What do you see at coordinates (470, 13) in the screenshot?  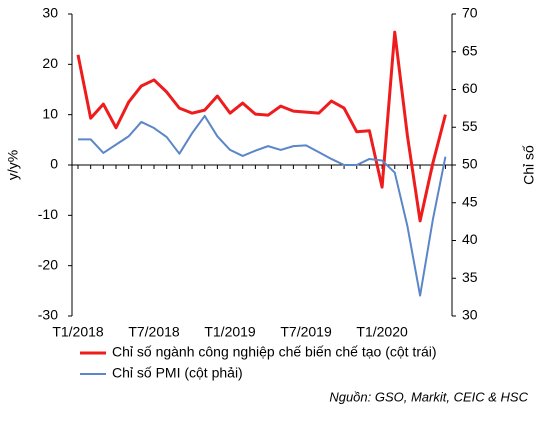 I see `y2-tick-label: 70` at bounding box center [470, 13].